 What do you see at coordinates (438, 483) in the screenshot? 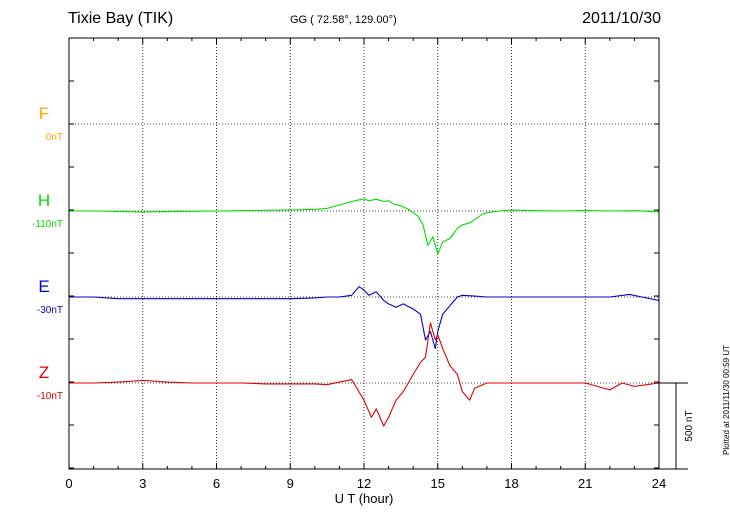
I see `x-tick-label: 15` at bounding box center [438, 483].